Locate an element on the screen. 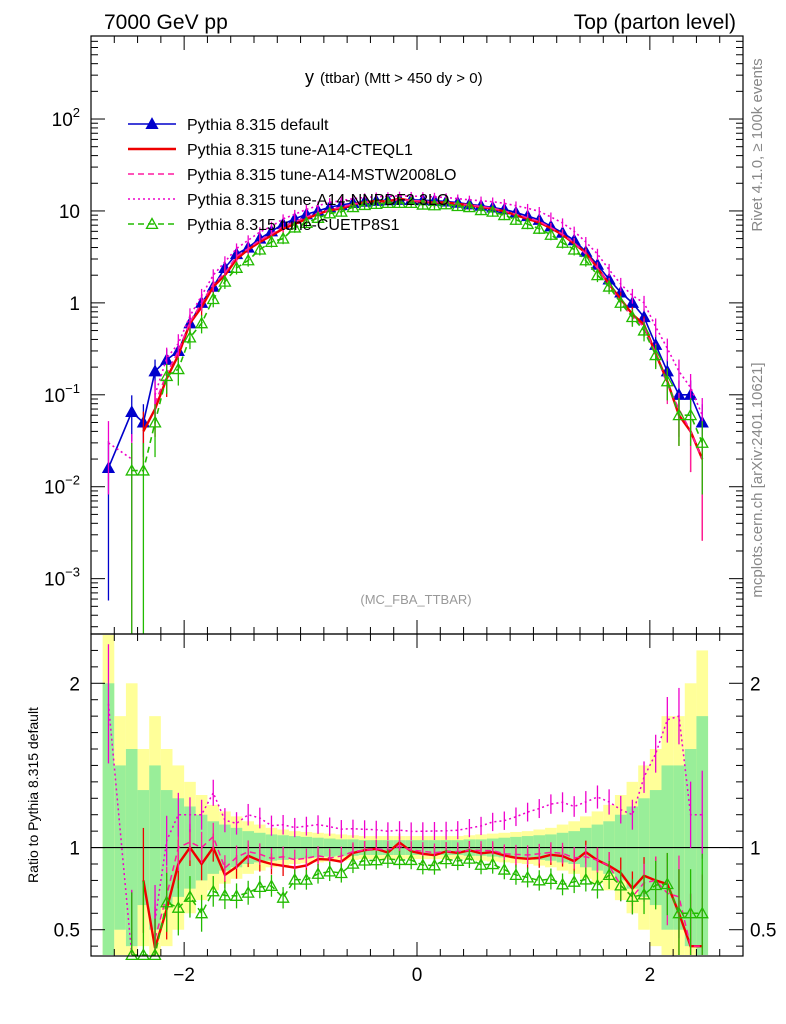 The width and height of the screenshot is (786, 1024). main-y-tick-label: 10² is located at coordinates (66, 118).